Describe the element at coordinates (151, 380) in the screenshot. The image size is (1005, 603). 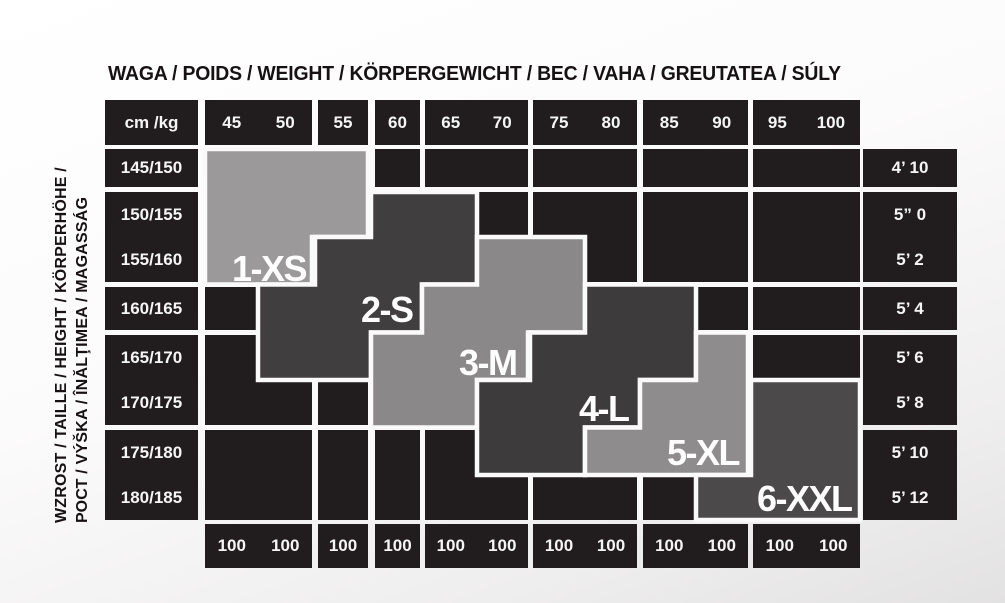
I see `cm-row-cell-165-175: 165/170 170/175` at that location.